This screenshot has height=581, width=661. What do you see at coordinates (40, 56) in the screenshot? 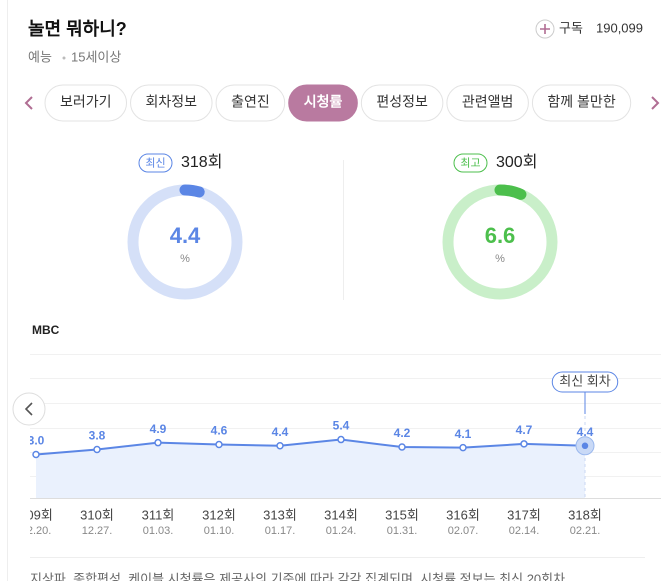
I see `genre: 예능` at bounding box center [40, 56].